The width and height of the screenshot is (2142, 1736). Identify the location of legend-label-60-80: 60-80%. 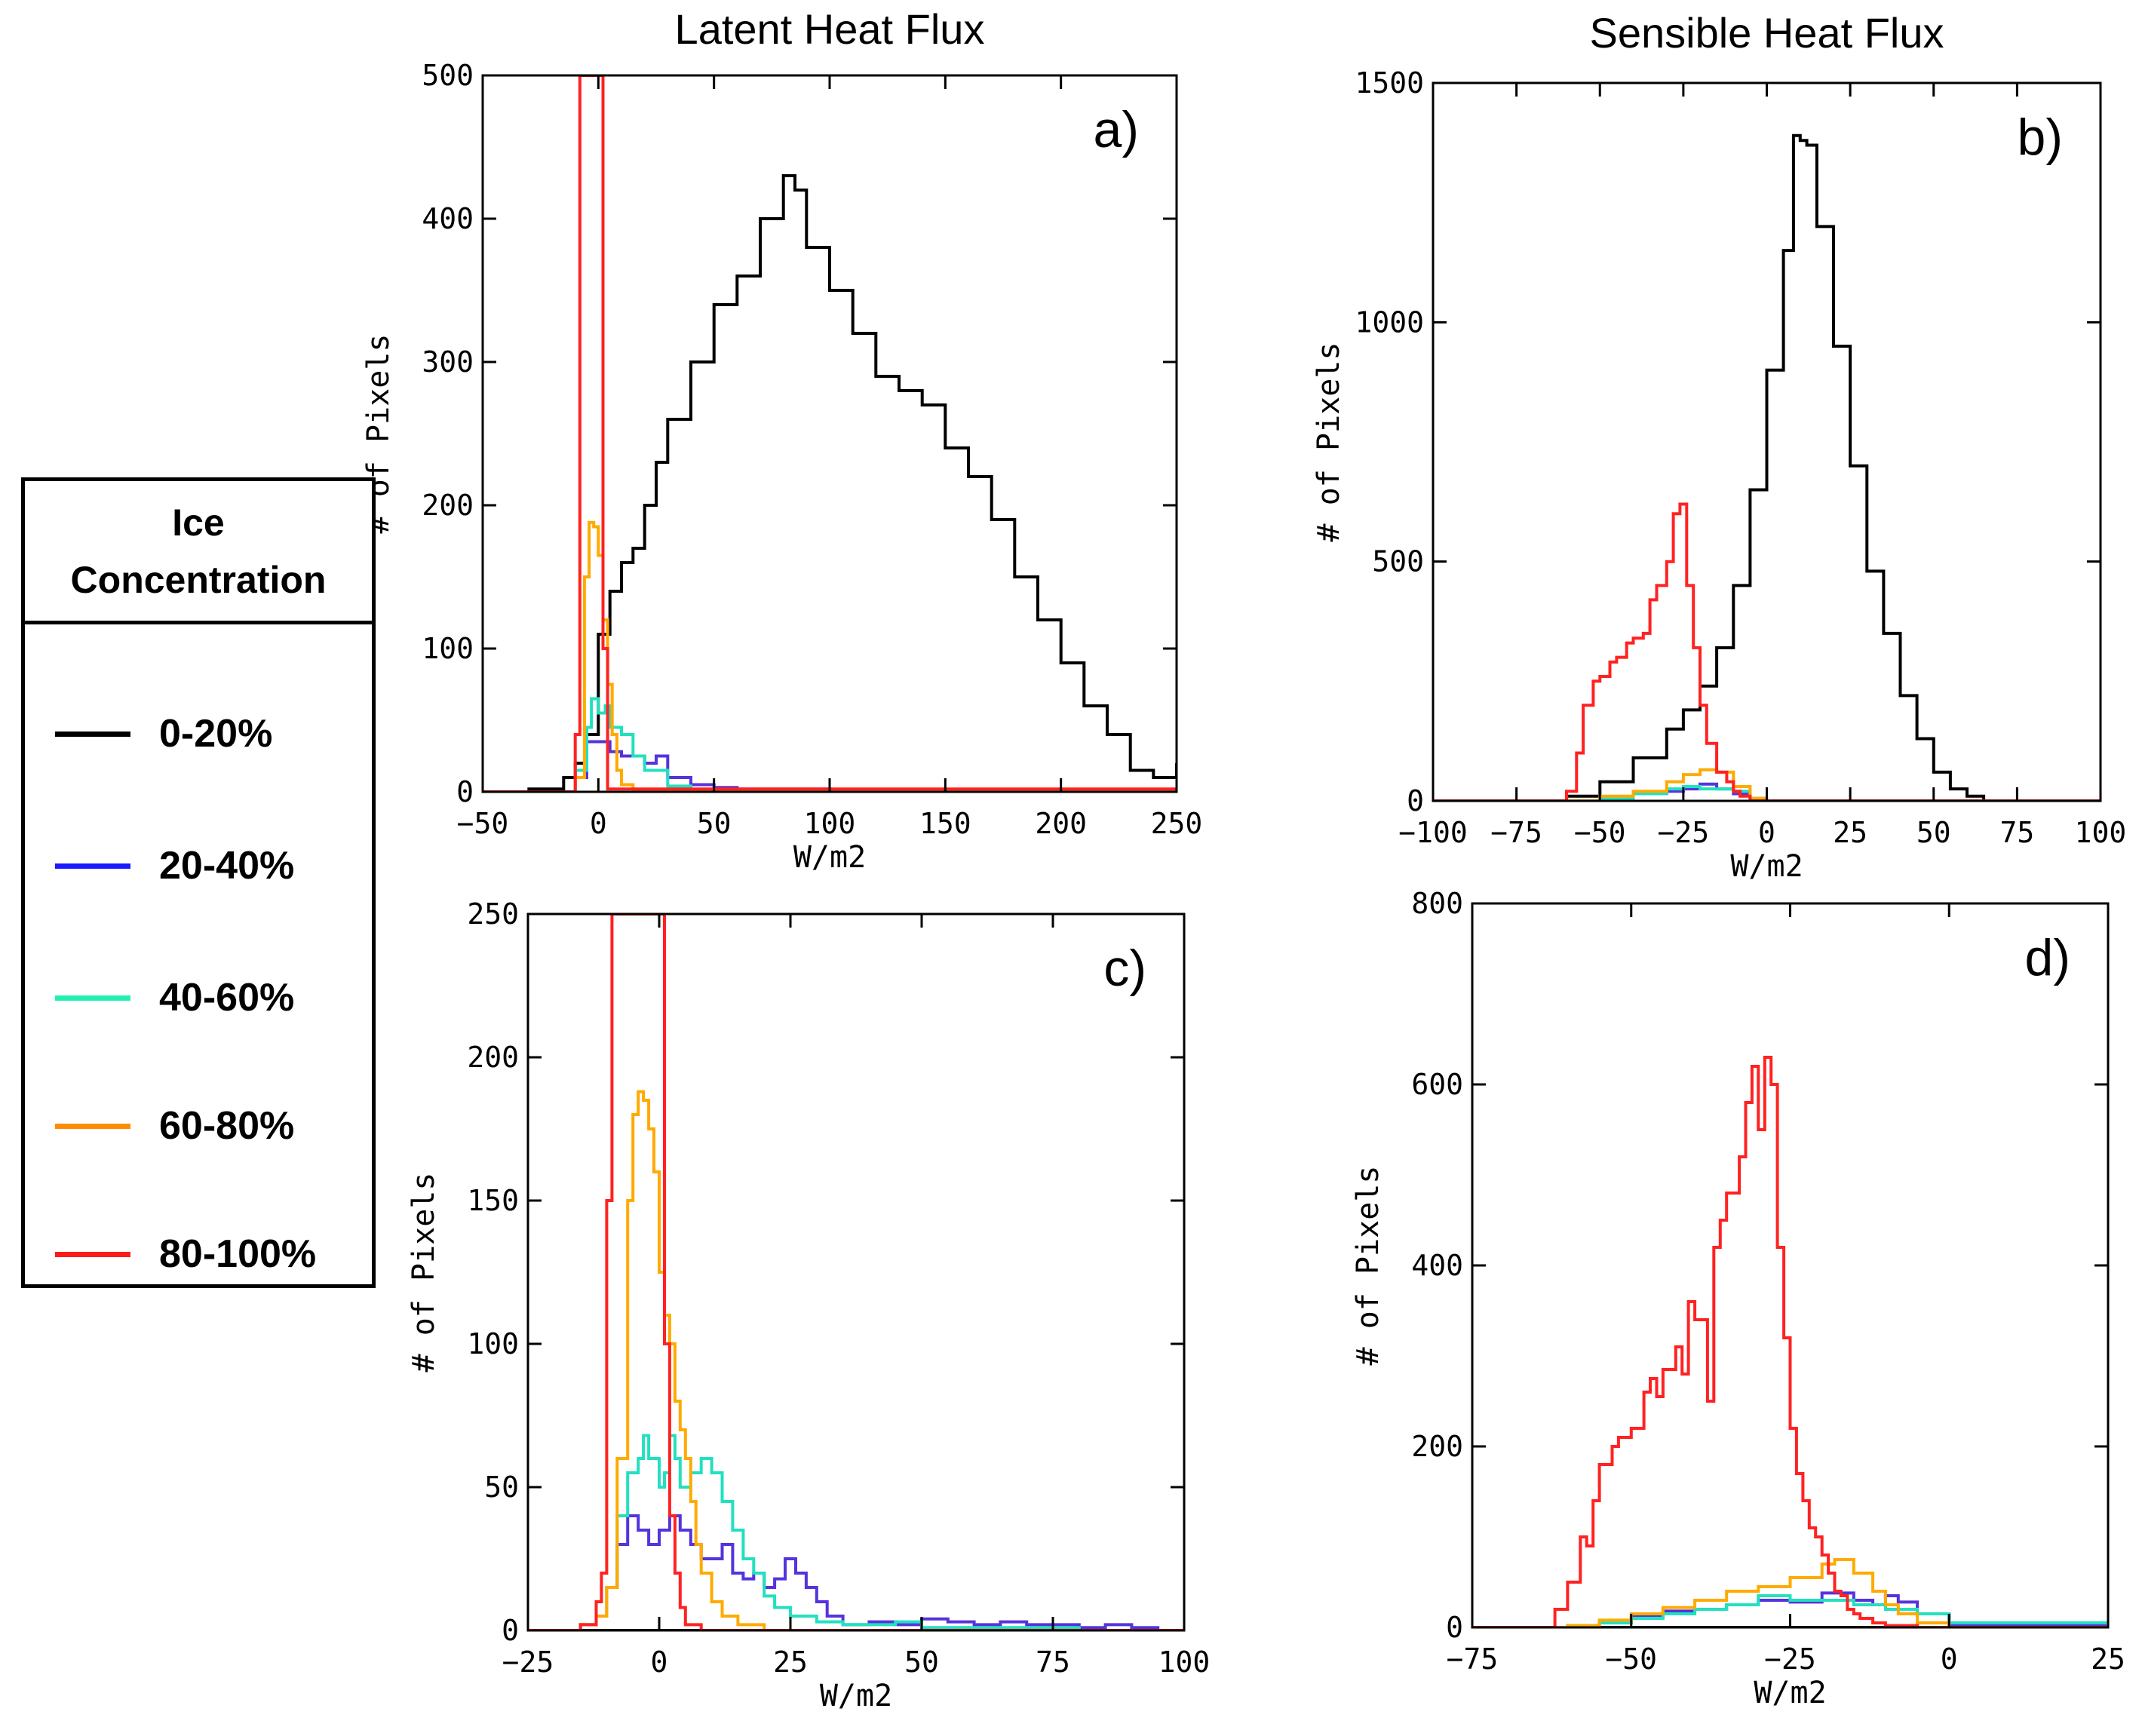
(227, 1126).